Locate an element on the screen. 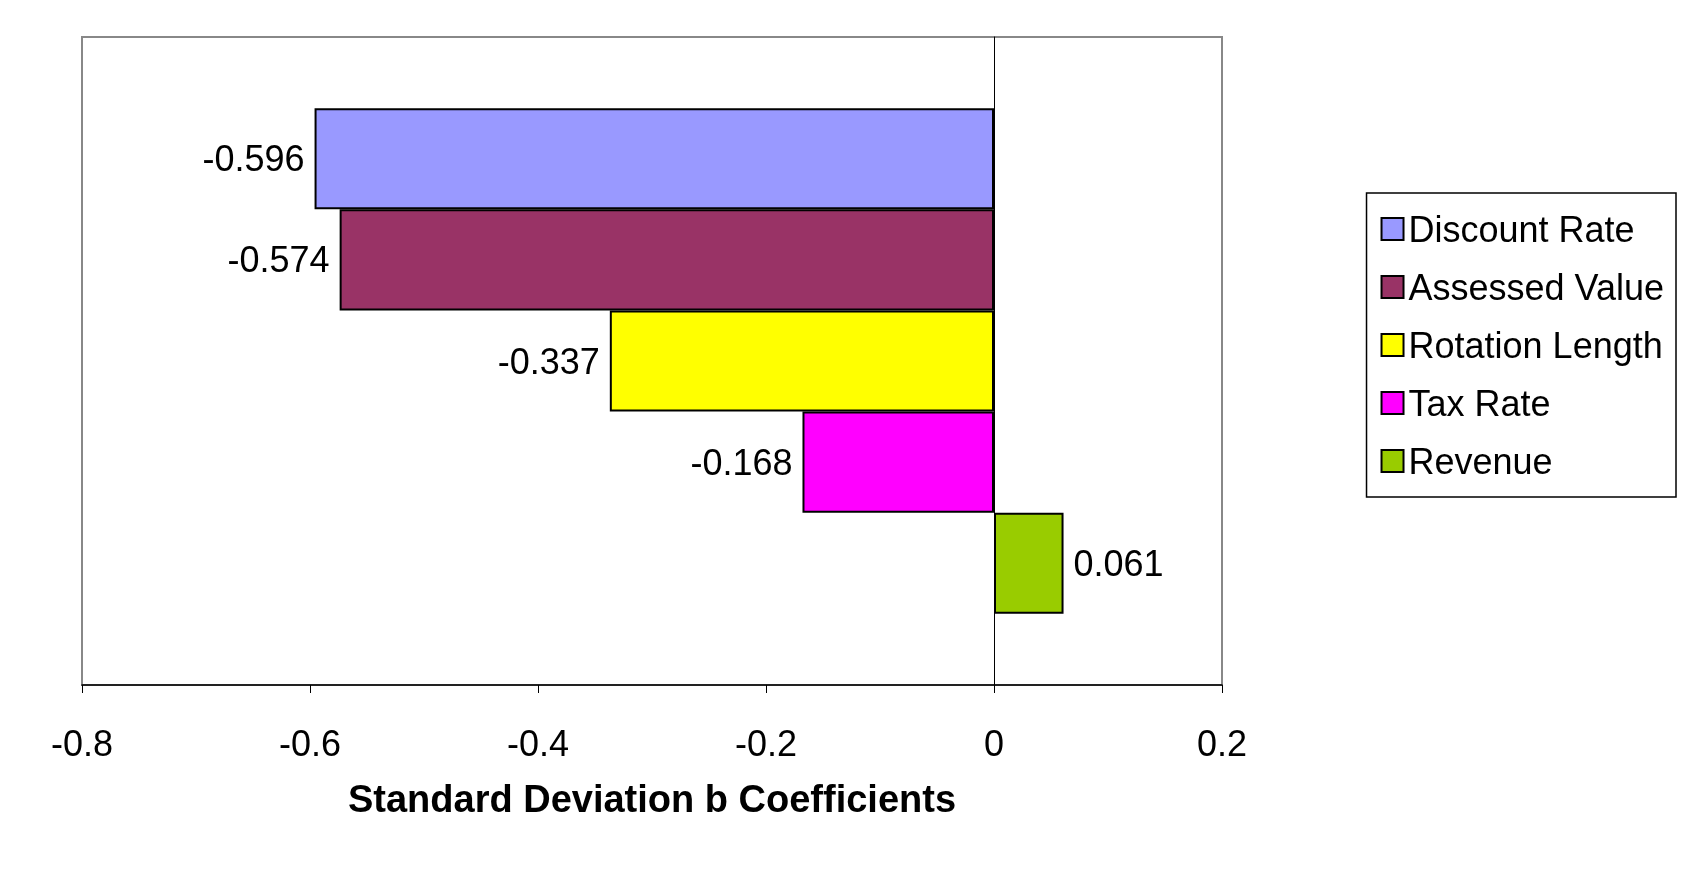 Image resolution: width=1688 pixels, height=886 pixels. legend-label: Discount Rate is located at coordinates (1521, 229).